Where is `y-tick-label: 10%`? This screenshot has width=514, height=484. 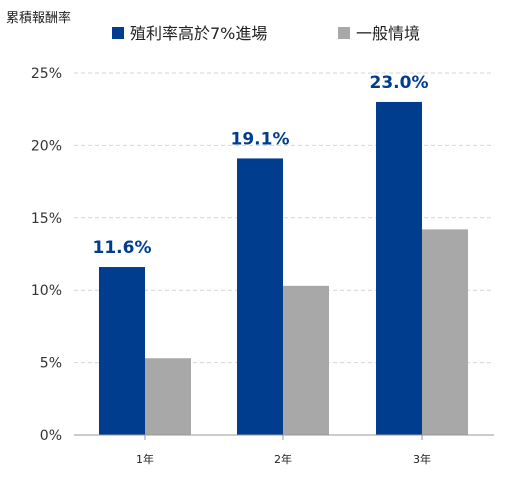 y-tick-label: 10% is located at coordinates (46, 291).